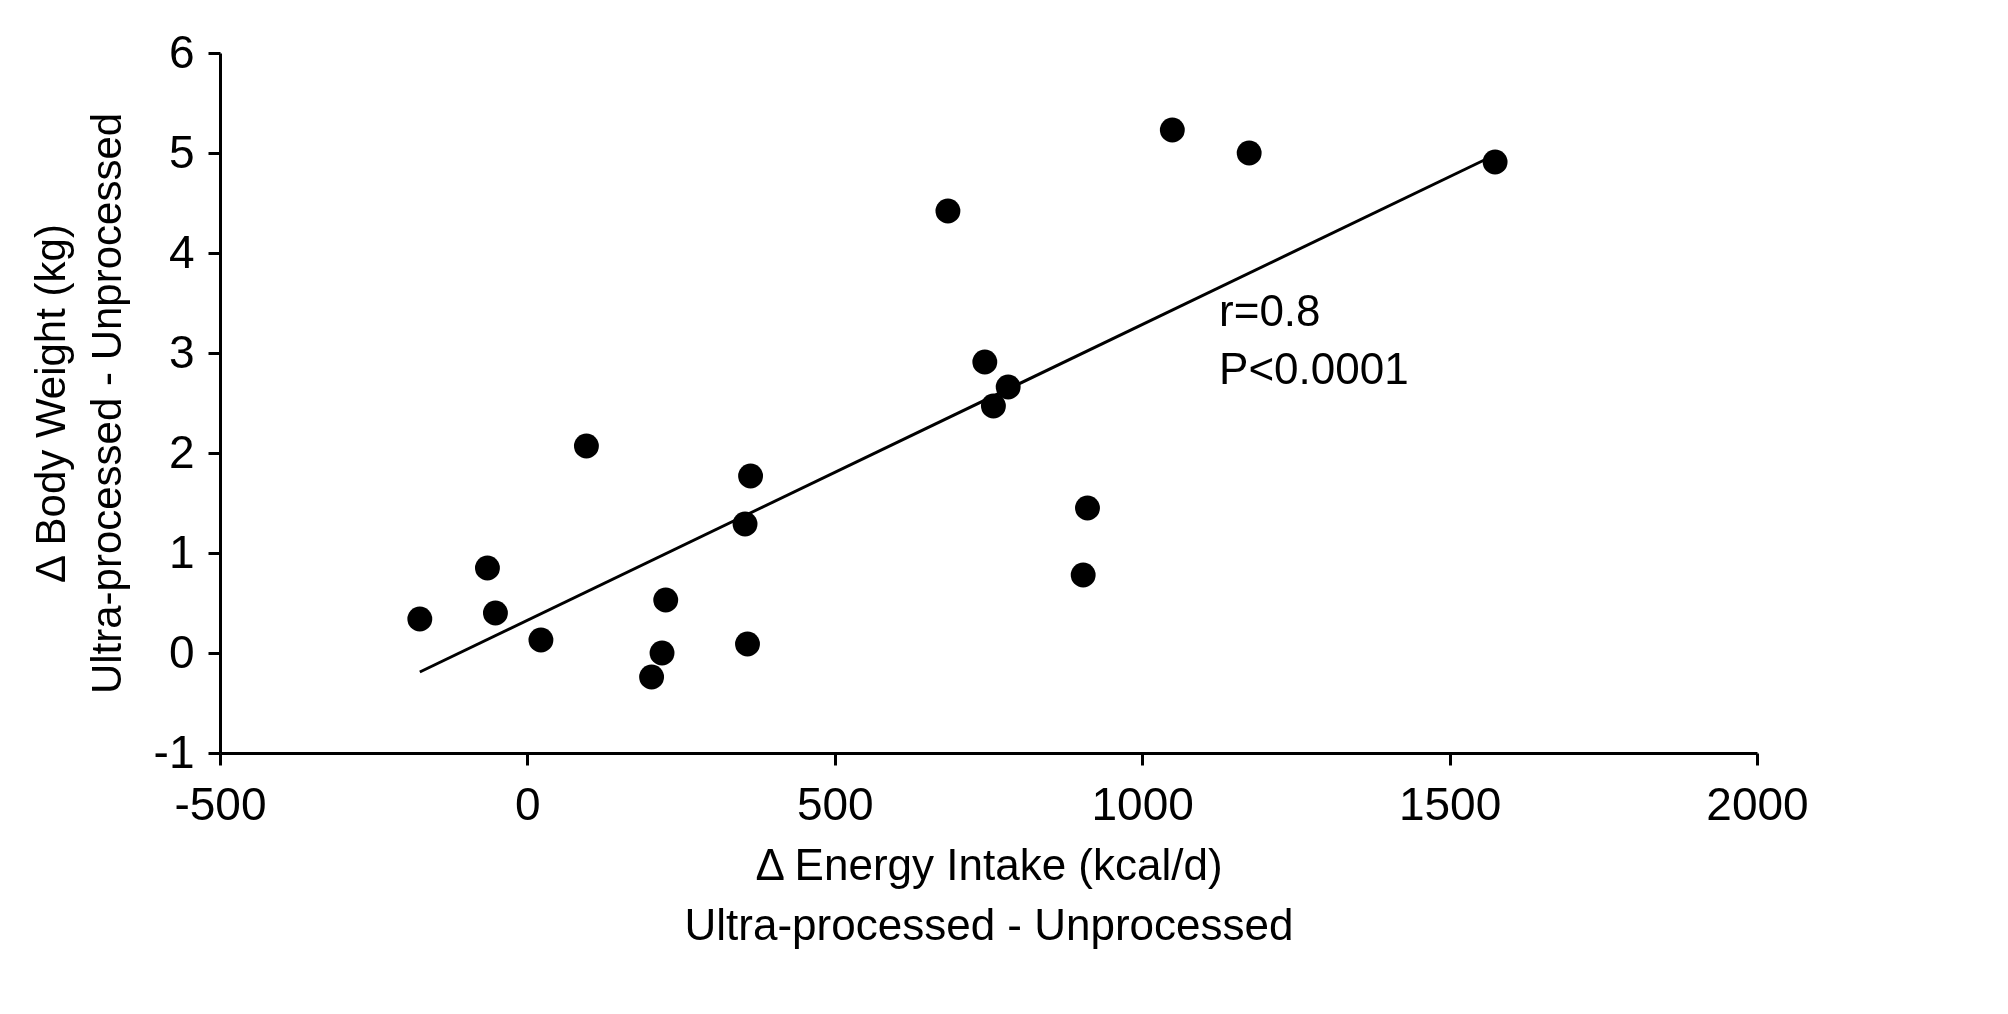 The width and height of the screenshot is (2008, 1014). What do you see at coordinates (220, 803) in the screenshot?
I see `x-tick-label: -500` at bounding box center [220, 803].